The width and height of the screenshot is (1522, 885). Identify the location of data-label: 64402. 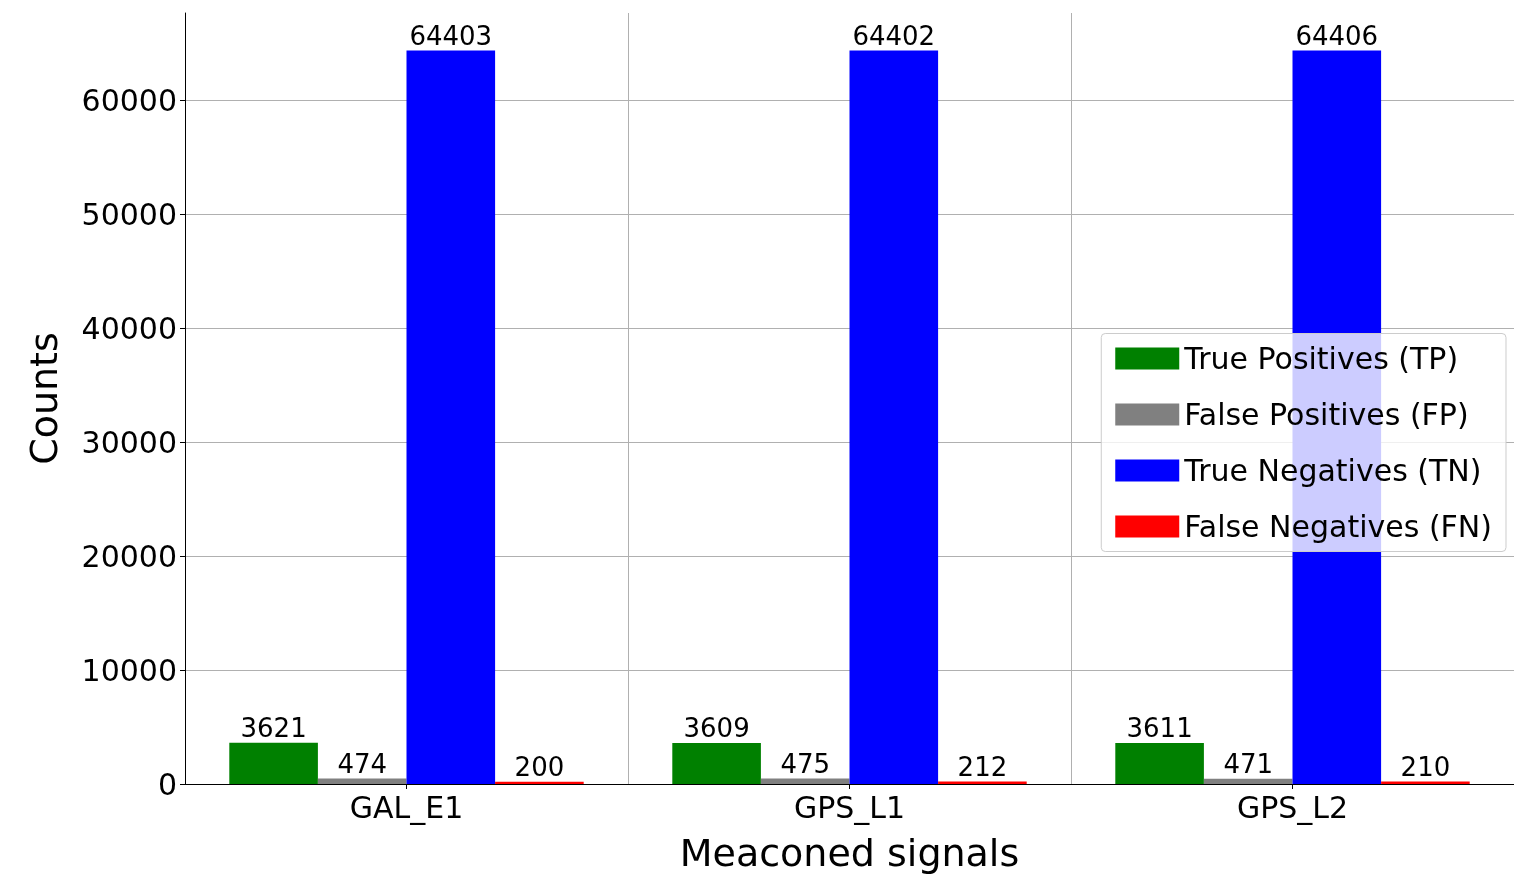
(894, 35).